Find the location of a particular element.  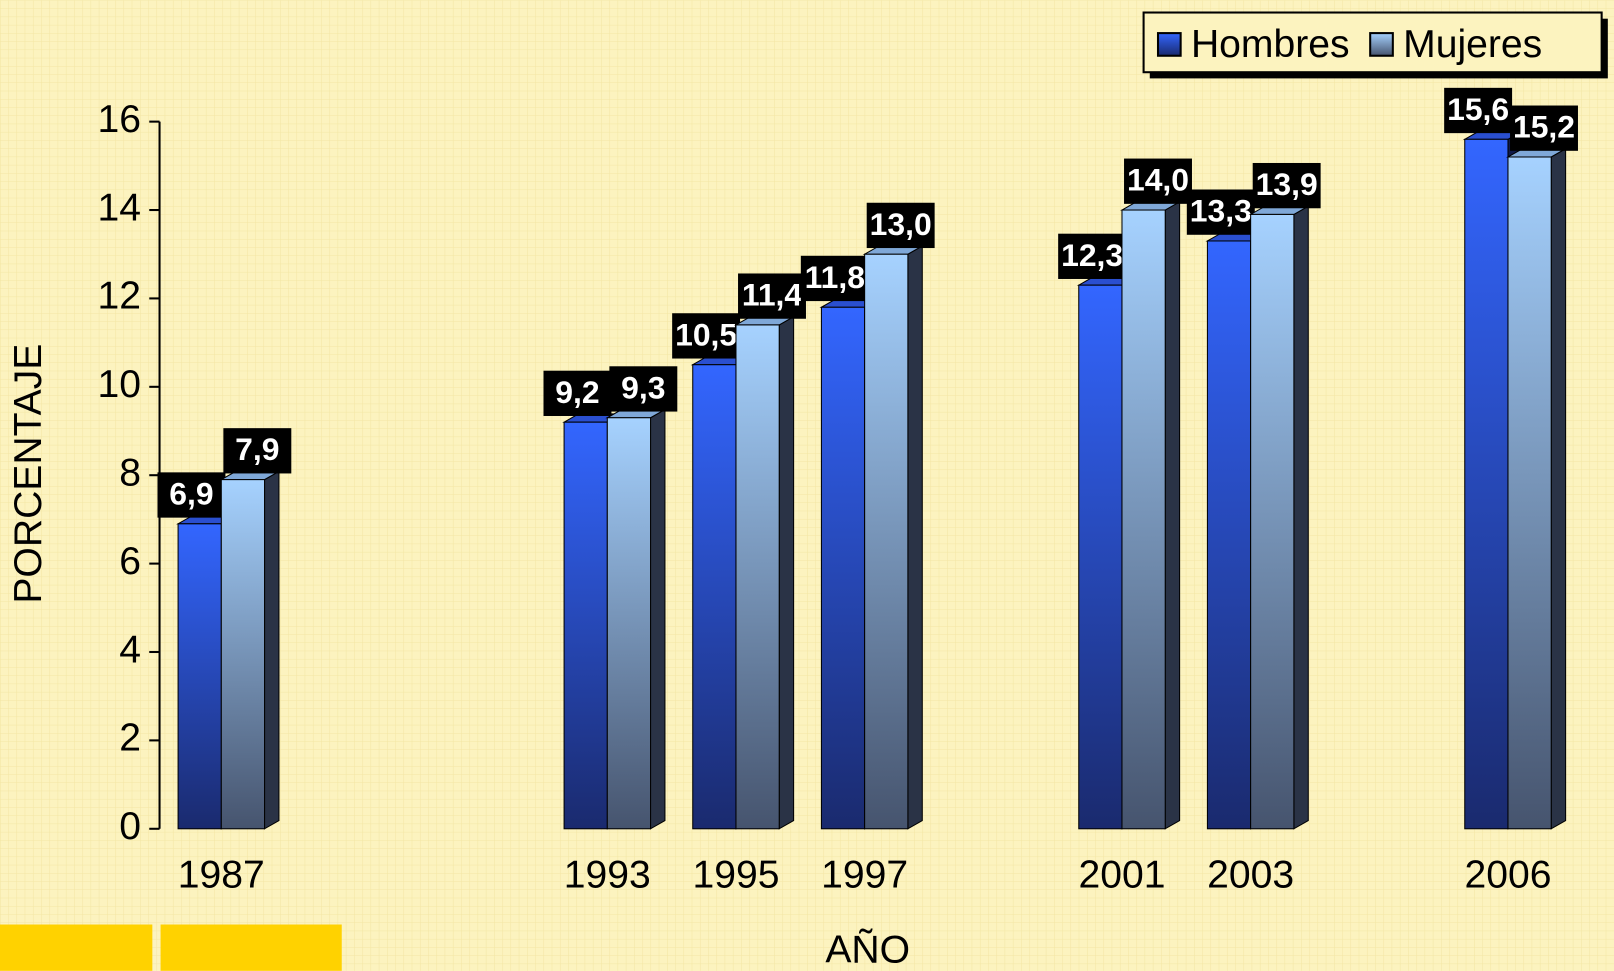

value-label: 15,6 is located at coordinates (1478, 109).